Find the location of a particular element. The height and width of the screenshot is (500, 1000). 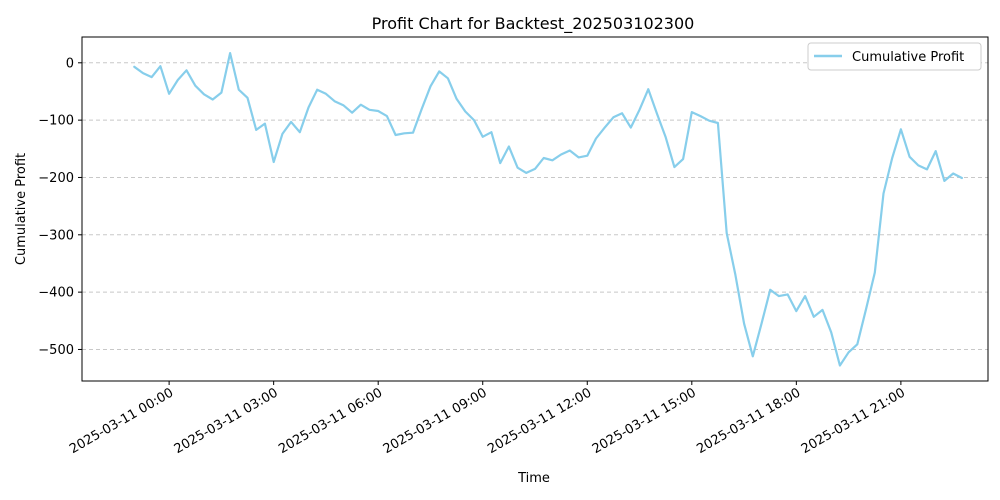

y-axis: 0 −100 −200 −300 −400 −500 is located at coordinates (60, 207).